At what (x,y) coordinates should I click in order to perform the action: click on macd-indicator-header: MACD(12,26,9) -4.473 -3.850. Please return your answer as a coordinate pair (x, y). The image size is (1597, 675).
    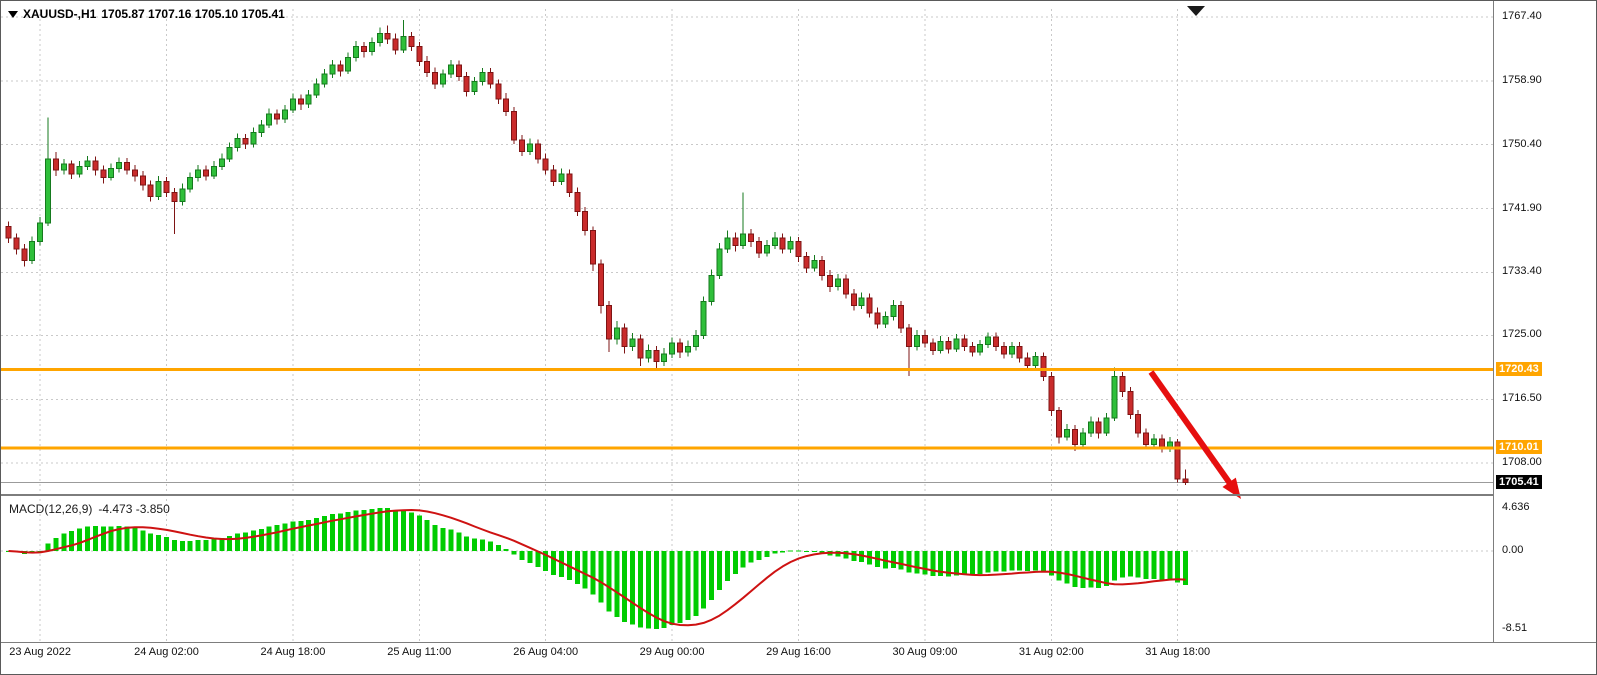
    Looking at the image, I should click on (89, 509).